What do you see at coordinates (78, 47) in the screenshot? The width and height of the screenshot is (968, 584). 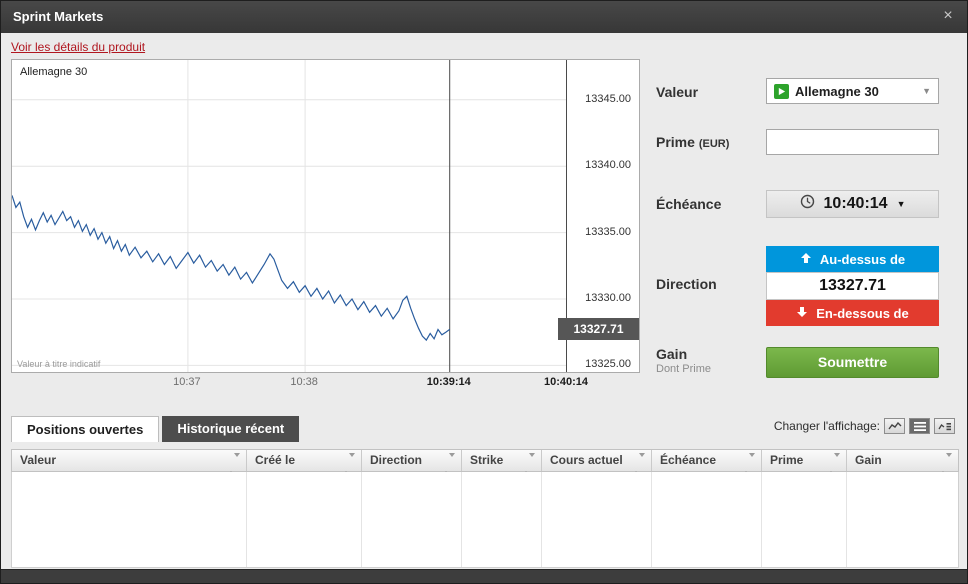 I see `product-details-link: Voir les détails du produit` at bounding box center [78, 47].